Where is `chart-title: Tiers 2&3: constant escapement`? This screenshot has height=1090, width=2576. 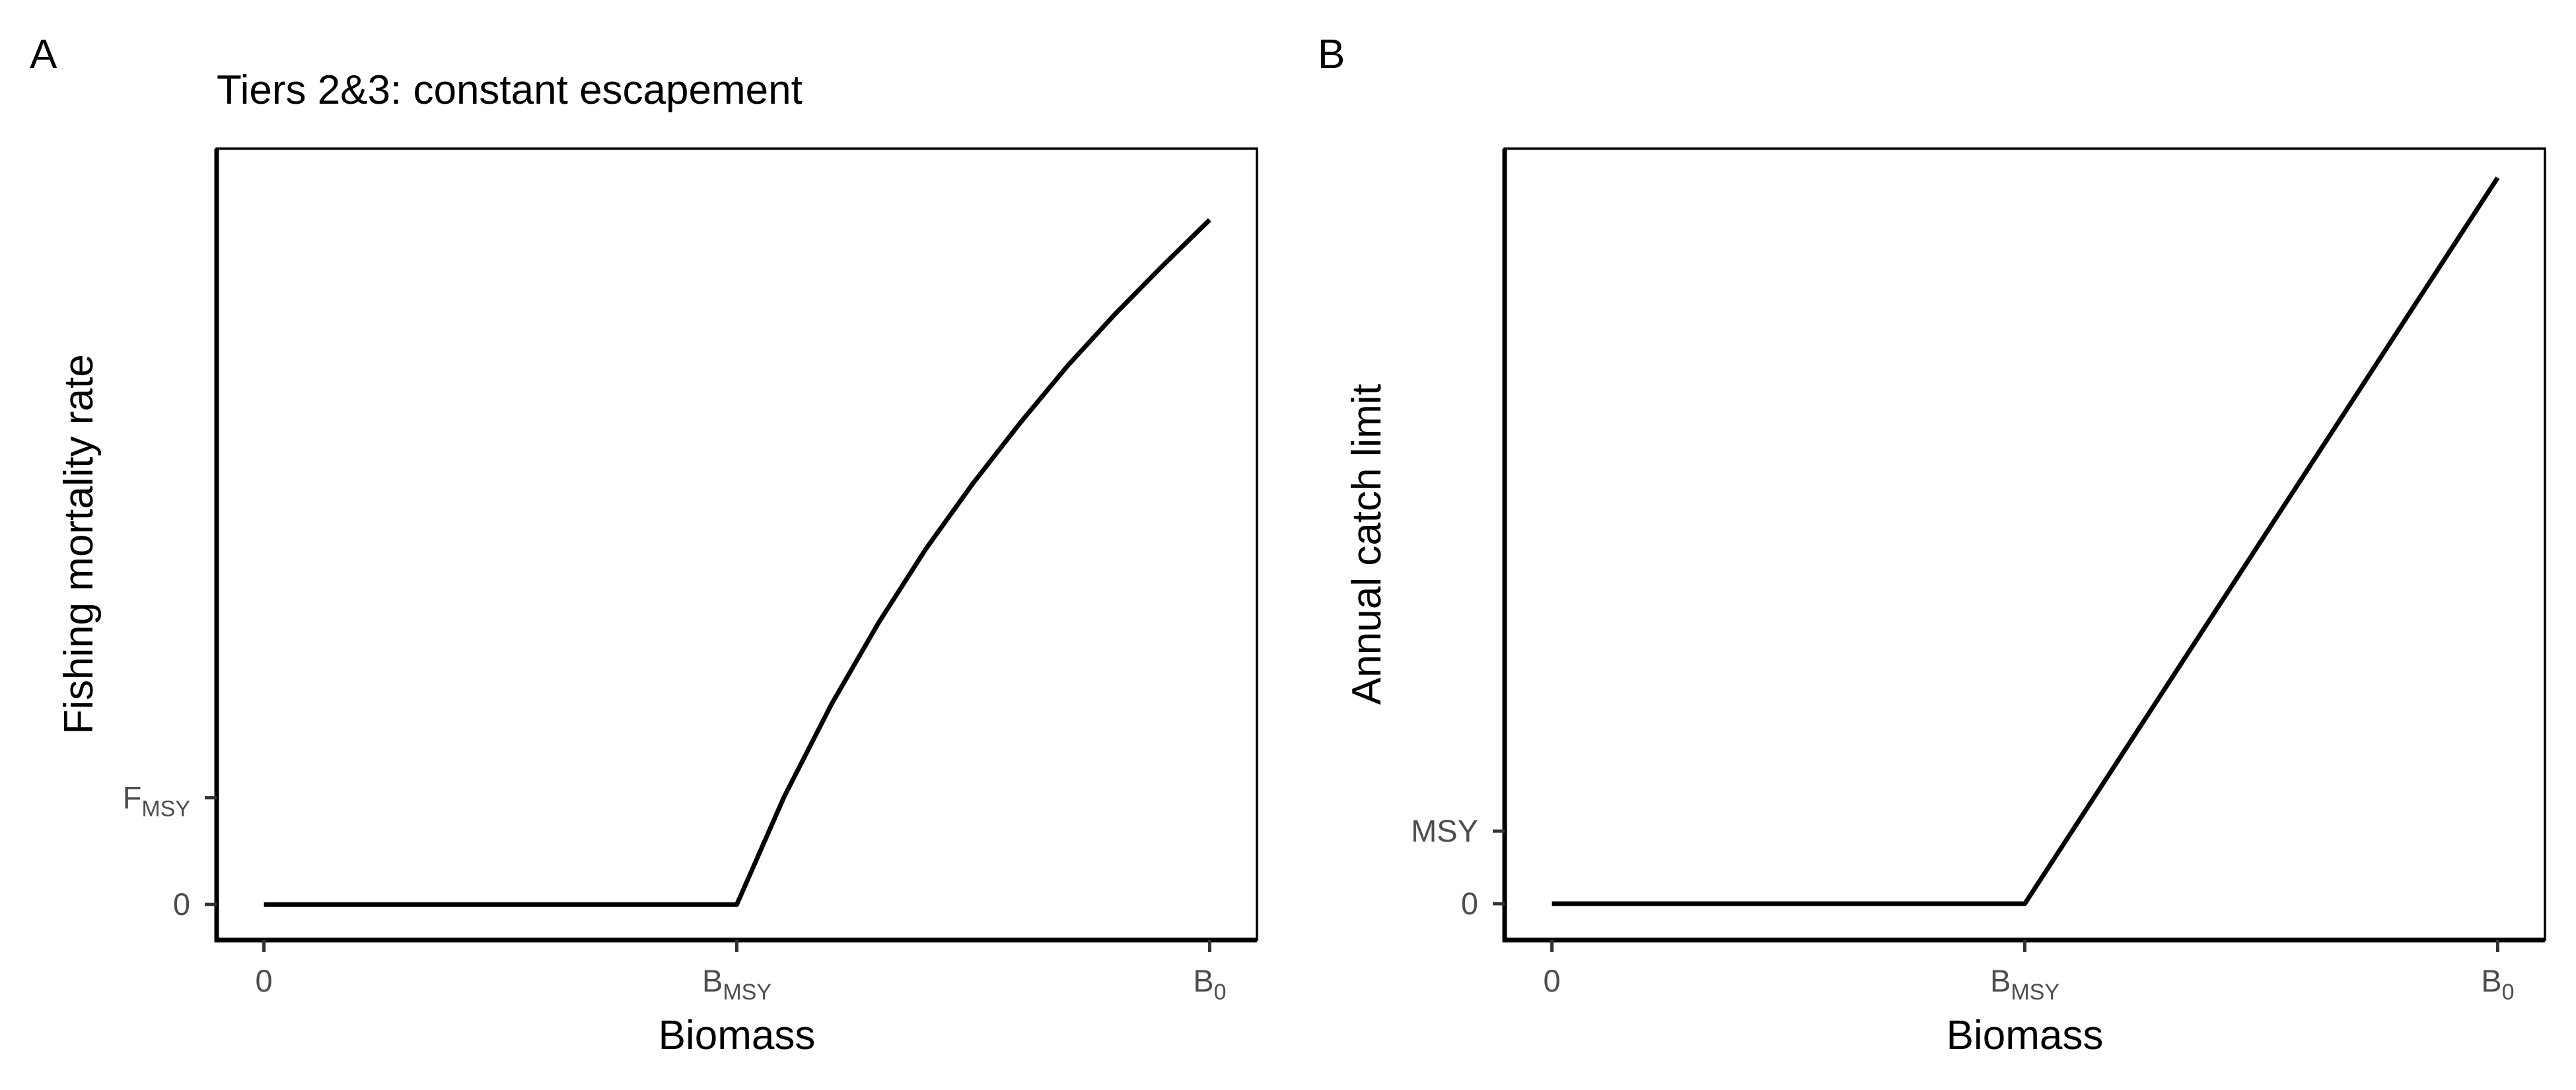
chart-title: Tiers 2&3: constant escapement is located at coordinates (510, 90).